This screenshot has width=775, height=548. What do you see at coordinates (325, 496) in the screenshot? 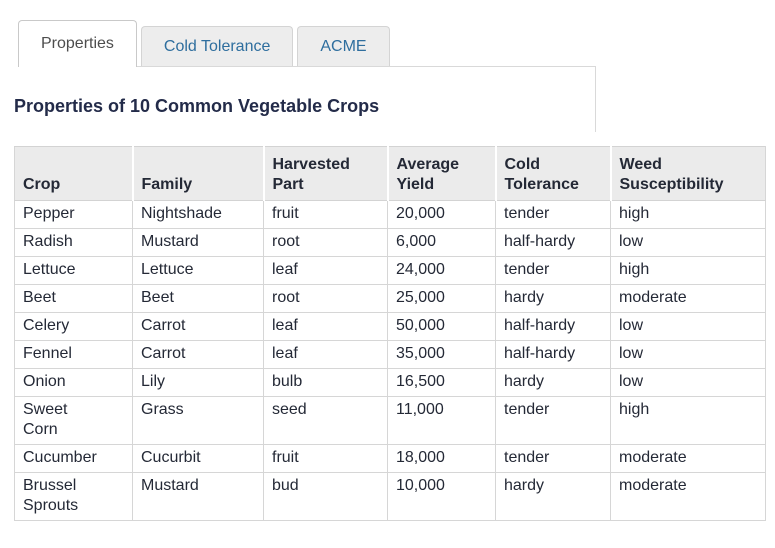
I see `table-cell: bud` at bounding box center [325, 496].